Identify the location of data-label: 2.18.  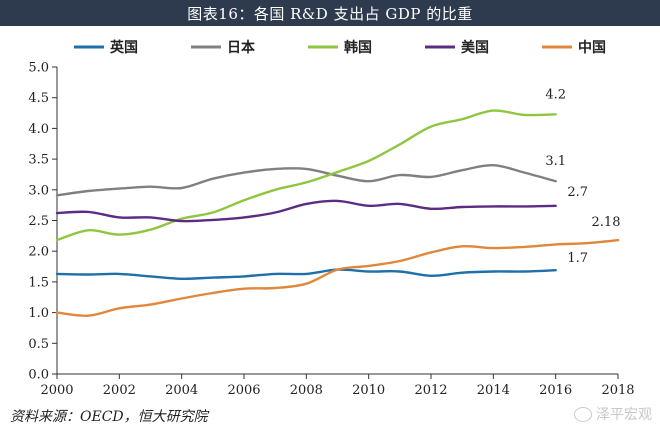
(606, 222).